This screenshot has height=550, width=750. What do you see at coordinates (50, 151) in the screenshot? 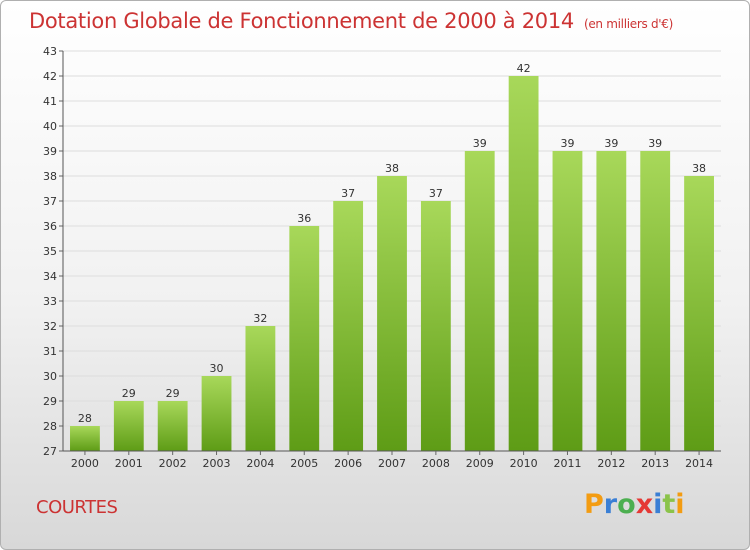
I see `y-tick-label: 39` at bounding box center [50, 151].